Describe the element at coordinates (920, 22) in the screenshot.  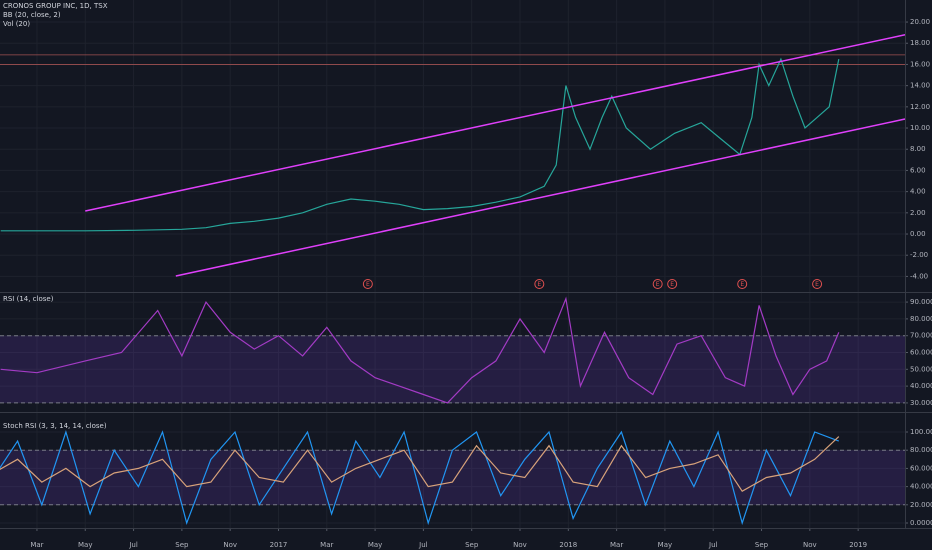
I see `y-tick-label: 20.00` at that location.